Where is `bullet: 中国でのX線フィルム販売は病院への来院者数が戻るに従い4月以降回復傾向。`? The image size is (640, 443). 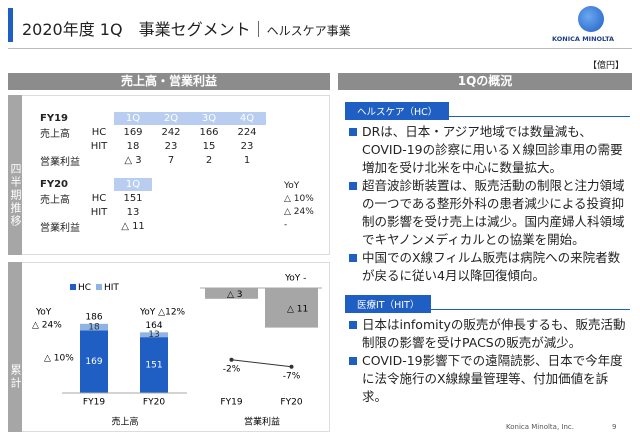
bullet: 中国でのX線フィルム販売は病院への来院者数が戻るに従い4月以降回復傾向。 is located at coordinates (488, 267).